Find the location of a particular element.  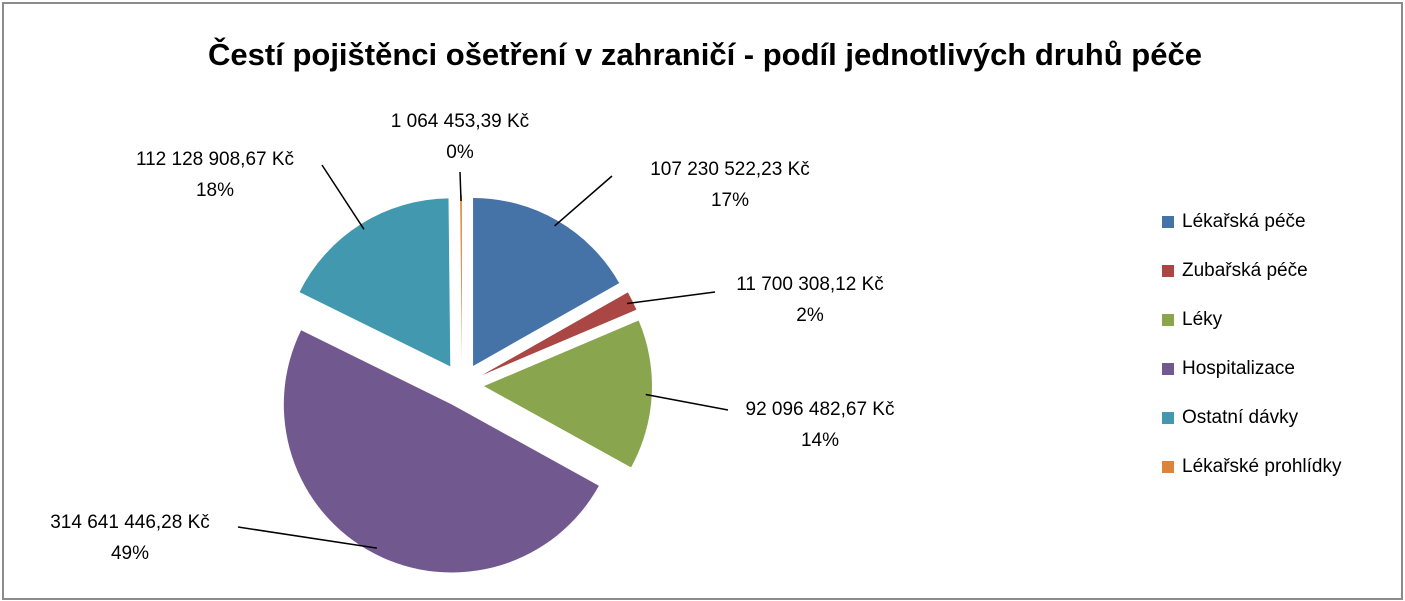

legend-label: Lékařské prohlídky is located at coordinates (1262, 466).